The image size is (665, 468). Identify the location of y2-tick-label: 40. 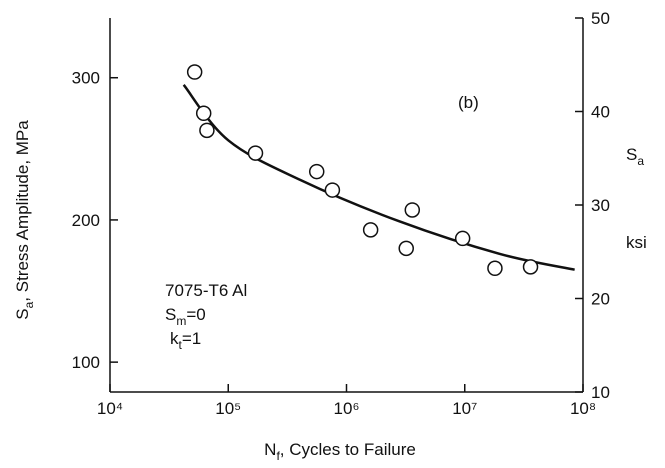
(600, 112).